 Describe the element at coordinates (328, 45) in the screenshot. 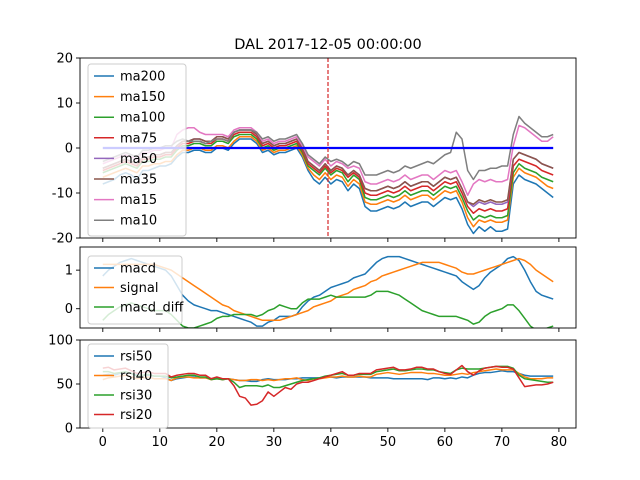

I see `chart-title: DAL 2017-12-05 00:00:00` at that location.